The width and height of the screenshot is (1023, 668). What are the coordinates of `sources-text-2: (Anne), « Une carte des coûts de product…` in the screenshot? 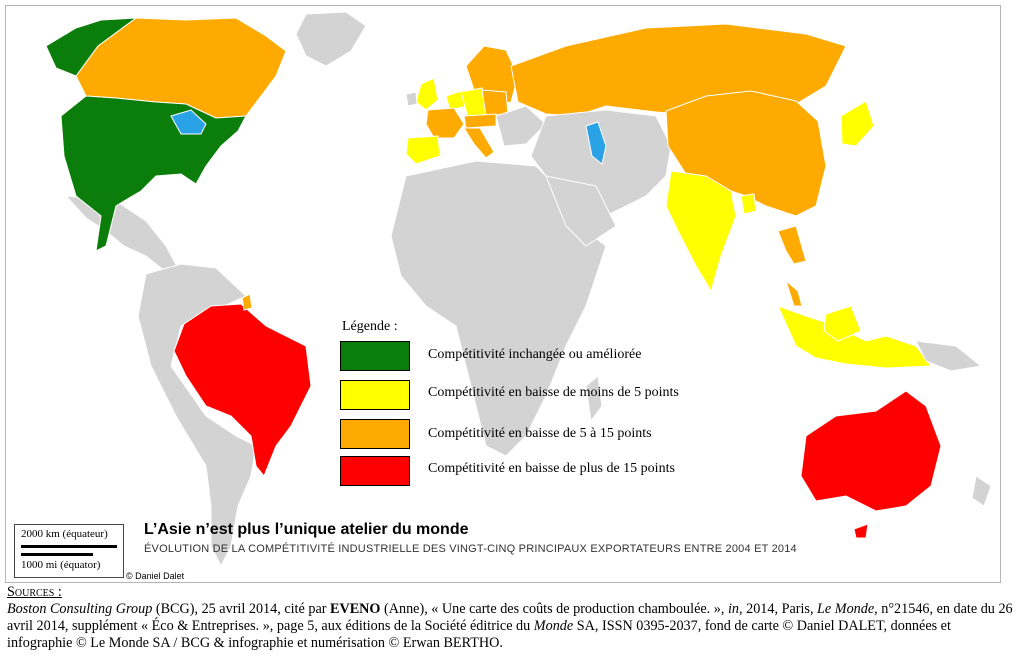 It's located at (554, 609).